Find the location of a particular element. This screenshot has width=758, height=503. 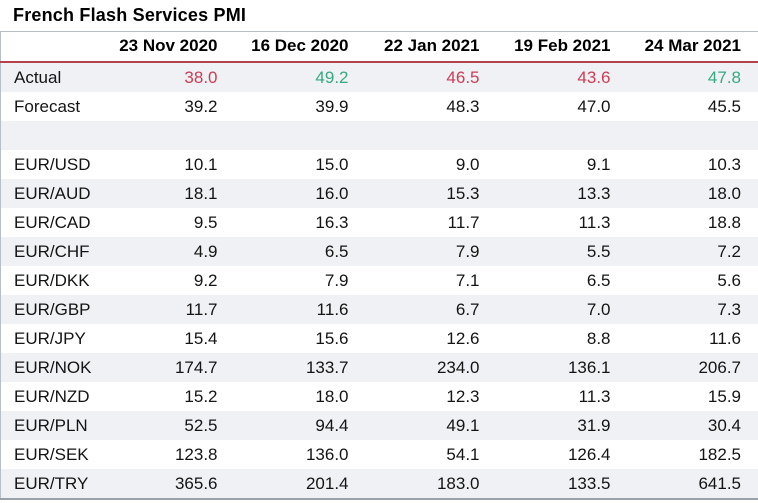

table-row: EUR/PLN 52.5 94.4 49.1 31.9 30.4 is located at coordinates (379, 425).